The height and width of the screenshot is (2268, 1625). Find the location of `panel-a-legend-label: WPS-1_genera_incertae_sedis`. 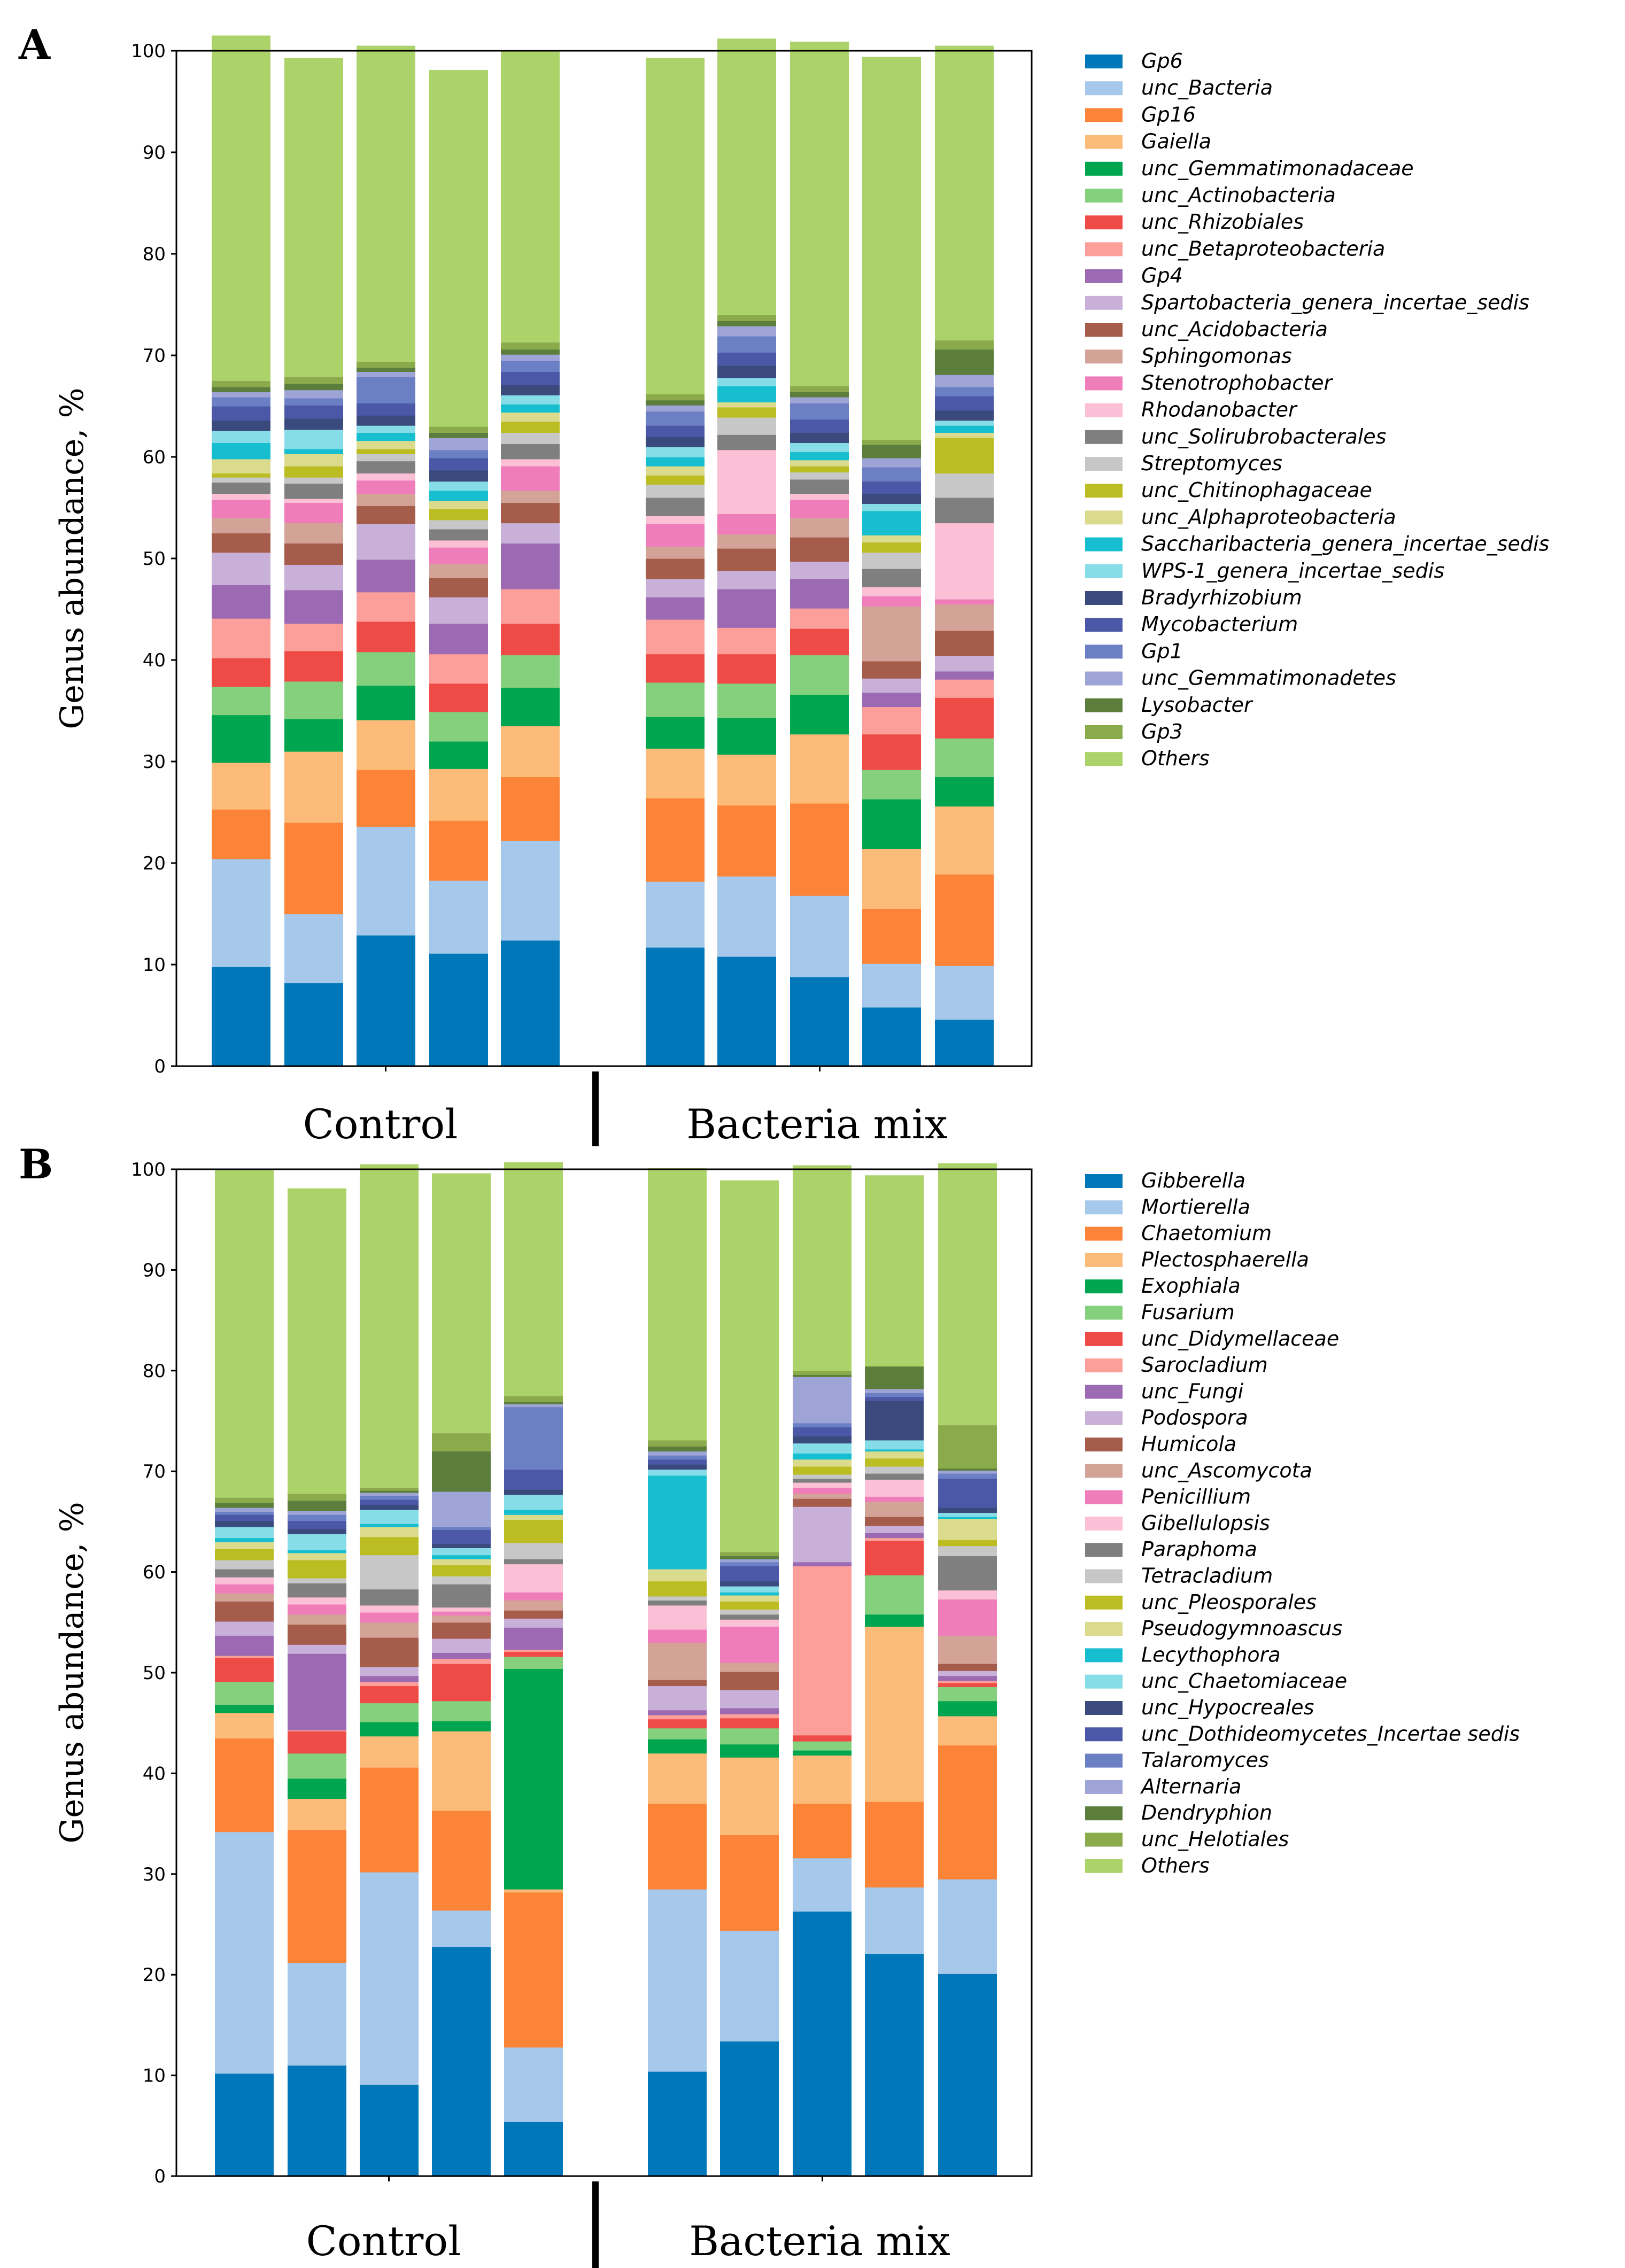

panel-a-legend-label: WPS-1_genera_incertae_sedis is located at coordinates (1292, 570).